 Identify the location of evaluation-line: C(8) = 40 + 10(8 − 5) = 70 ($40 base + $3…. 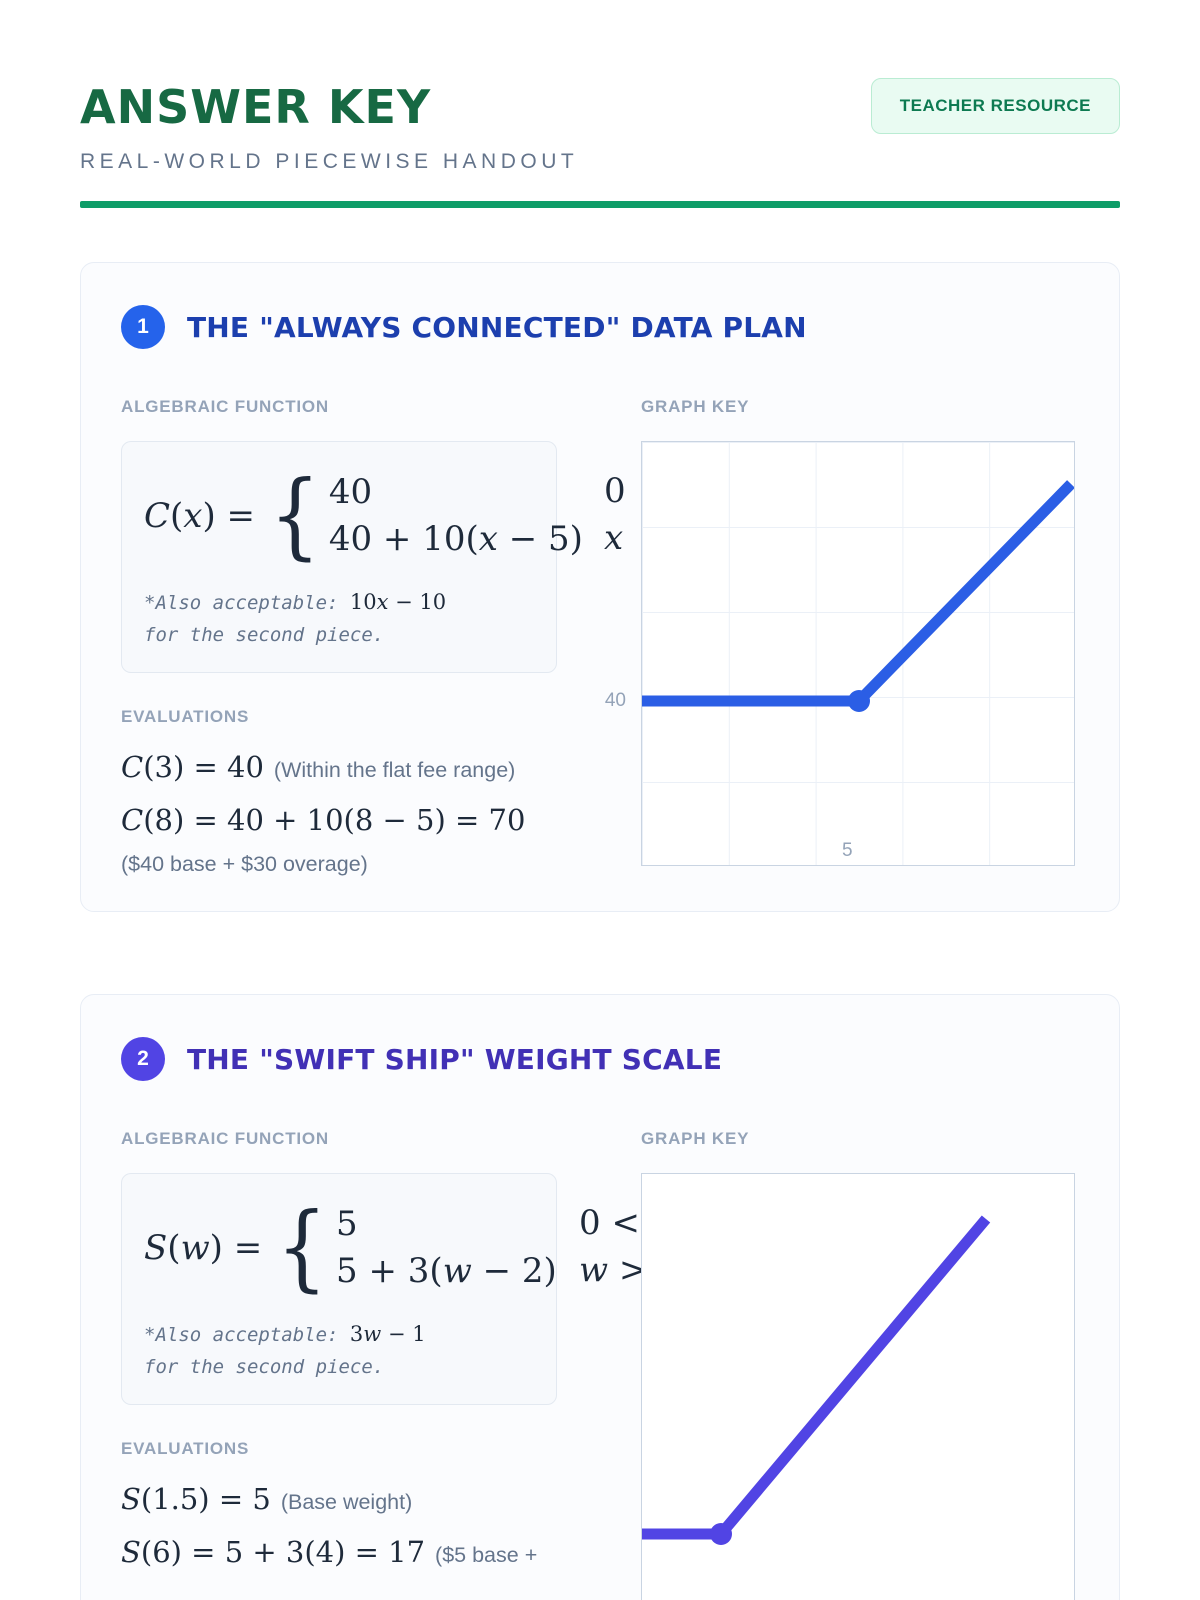
(339, 842).